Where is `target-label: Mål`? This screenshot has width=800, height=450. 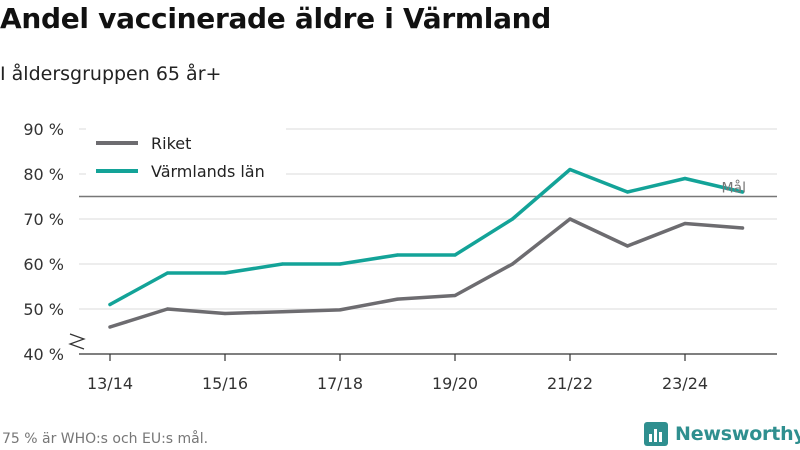 target-label: Mål is located at coordinates (733, 188).